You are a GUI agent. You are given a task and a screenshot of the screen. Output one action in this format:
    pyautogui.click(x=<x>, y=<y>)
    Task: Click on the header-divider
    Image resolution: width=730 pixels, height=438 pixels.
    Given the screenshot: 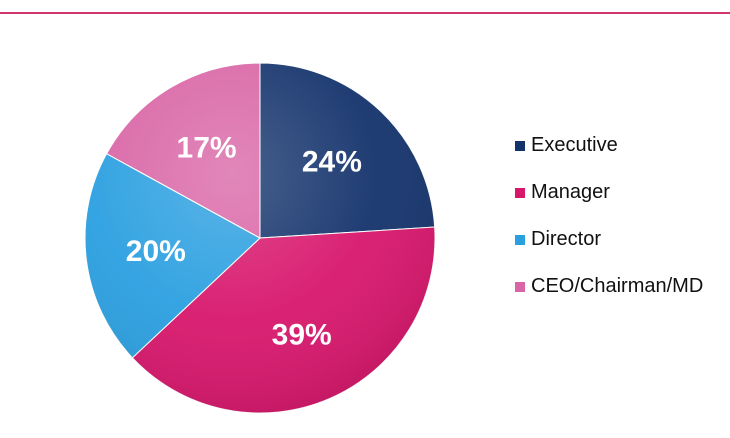 What is the action you would take?
    pyautogui.click(x=365, y=7)
    